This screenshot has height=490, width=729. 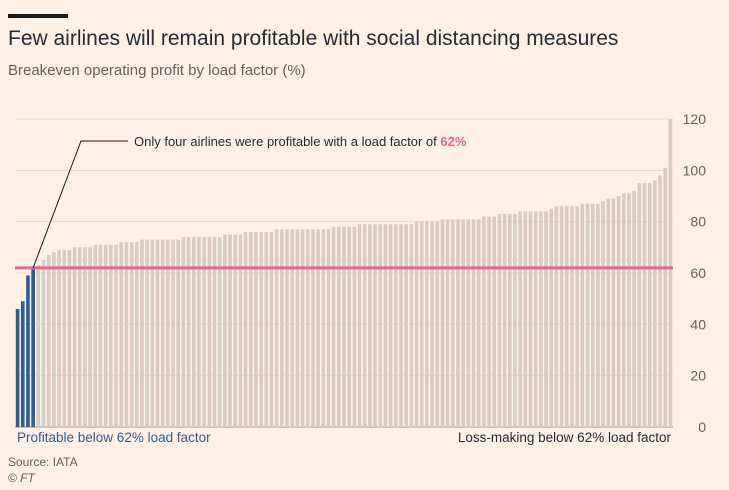 I want to click on profitable-label: Profitable below 62% load factor, so click(x=114, y=437).